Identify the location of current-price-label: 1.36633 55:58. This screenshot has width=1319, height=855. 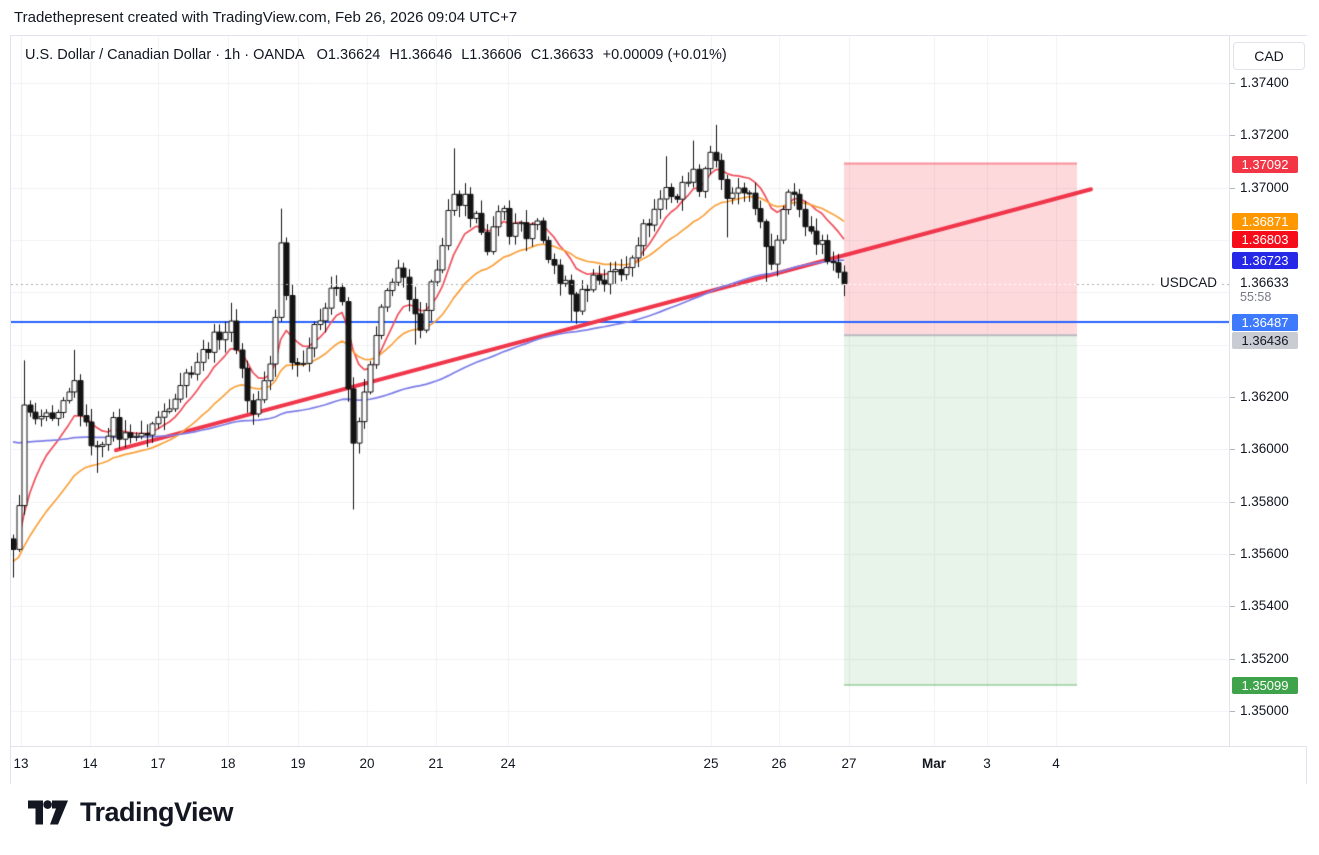
(1264, 290).